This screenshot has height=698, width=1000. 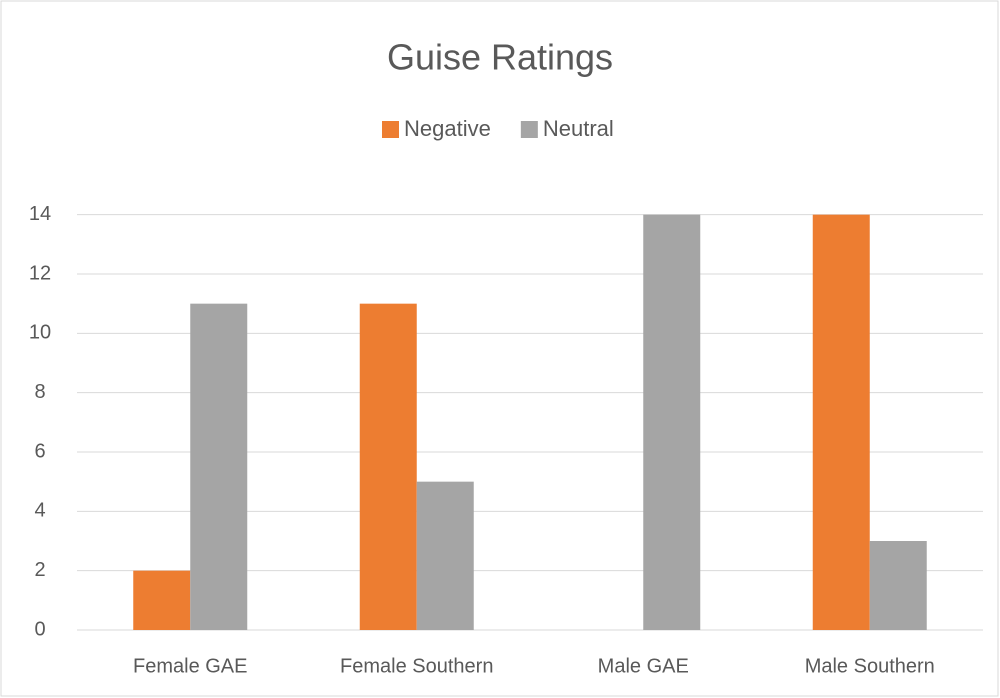 I want to click on x-tick-label: Male GAE, so click(x=643, y=666).